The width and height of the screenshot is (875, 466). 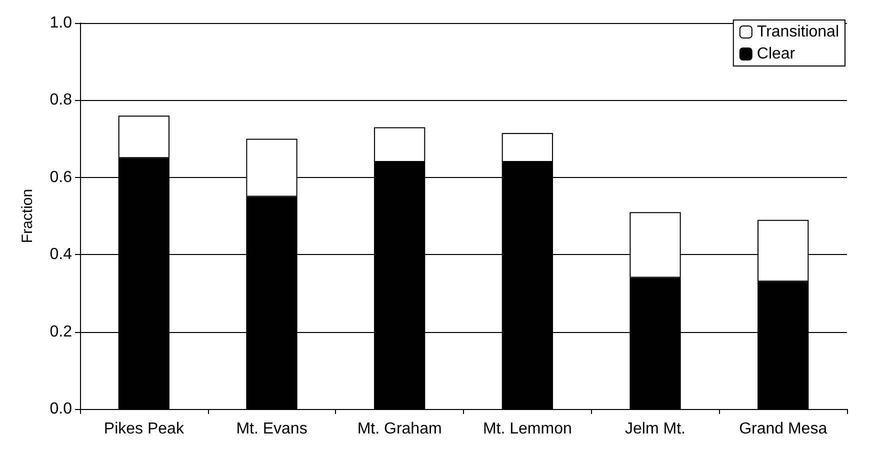 What do you see at coordinates (655, 429) in the screenshot?
I see `x-tick-label: Jelm Mt.` at bounding box center [655, 429].